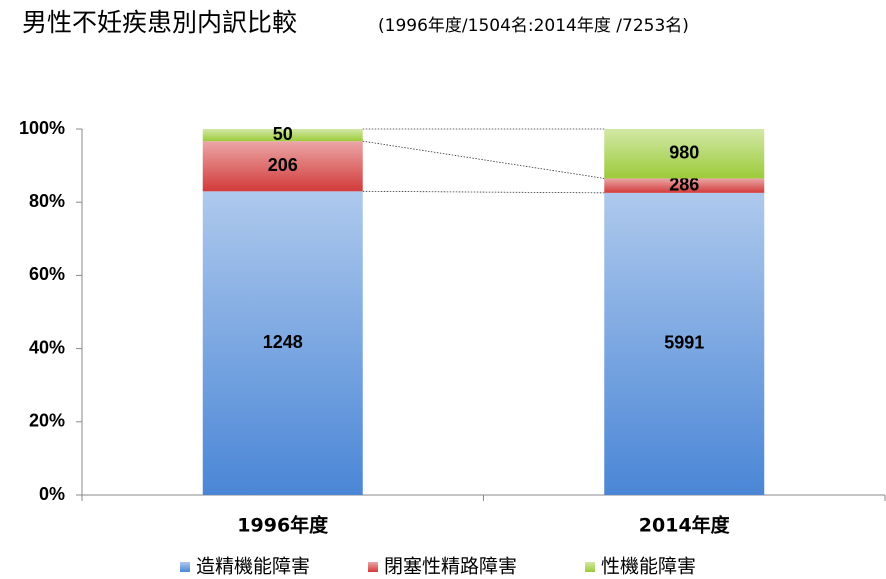 Image resolution: width=886 pixels, height=579 pixels. I want to click on value-label: 206, so click(283, 165).